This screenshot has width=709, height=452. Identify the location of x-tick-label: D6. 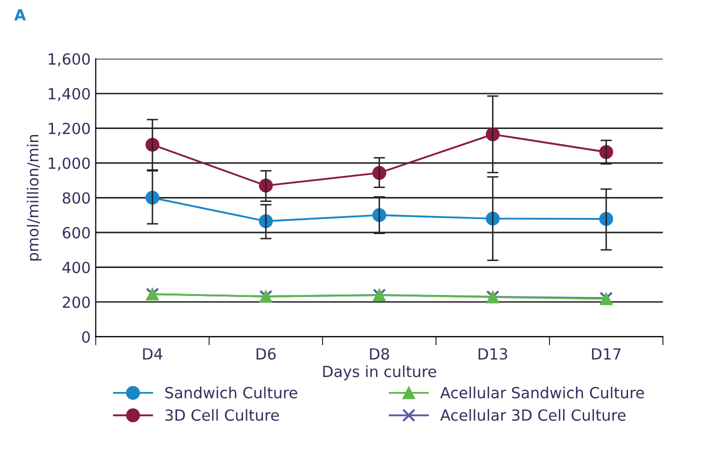
(266, 354).